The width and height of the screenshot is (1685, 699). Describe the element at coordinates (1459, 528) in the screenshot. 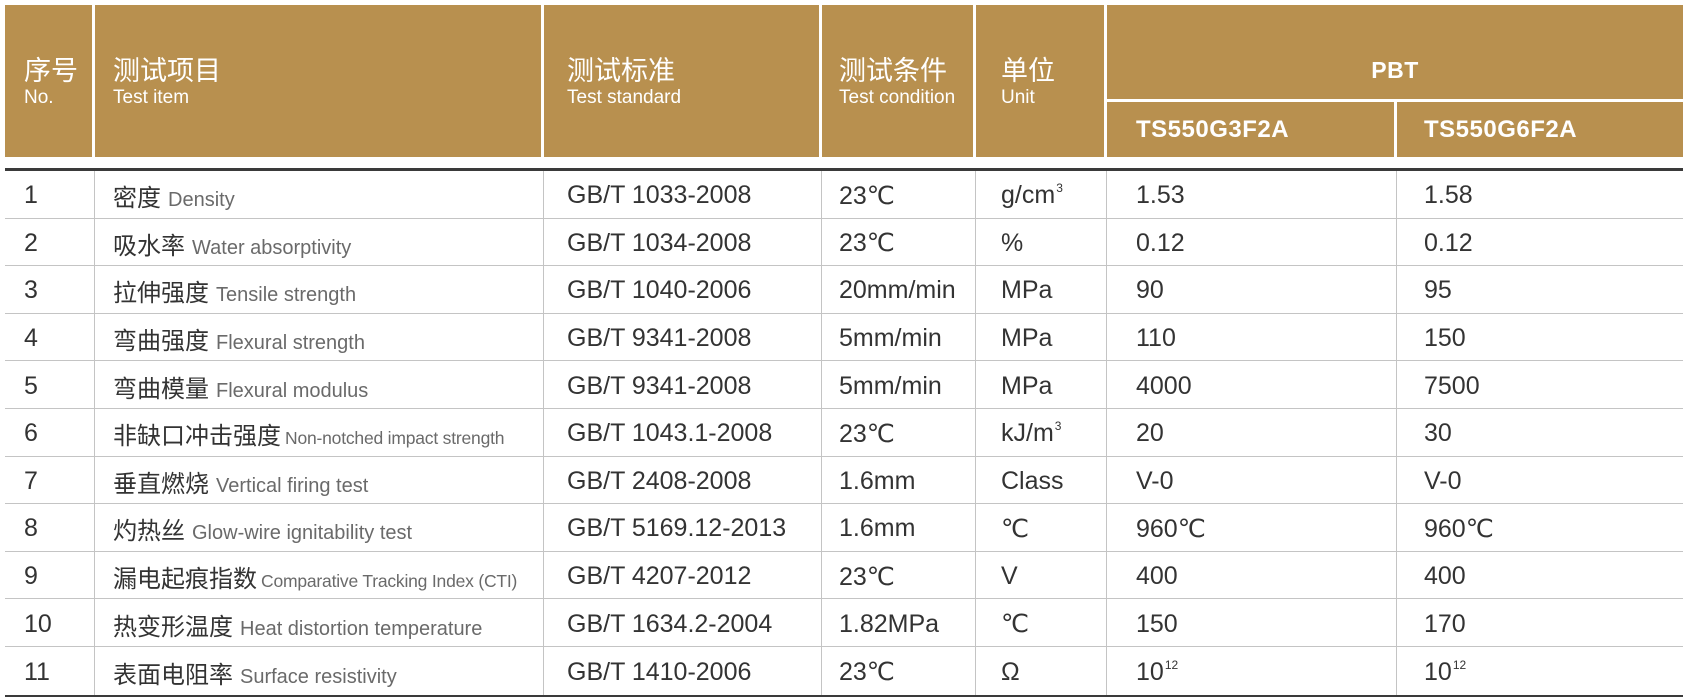

I see `value-ts550g6f2a: 960℃` at that location.